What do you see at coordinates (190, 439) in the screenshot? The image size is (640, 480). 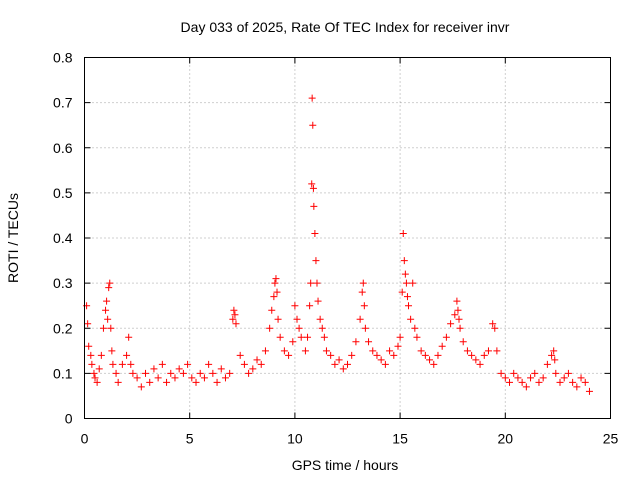 I see `x-tick-label: 5` at bounding box center [190, 439].